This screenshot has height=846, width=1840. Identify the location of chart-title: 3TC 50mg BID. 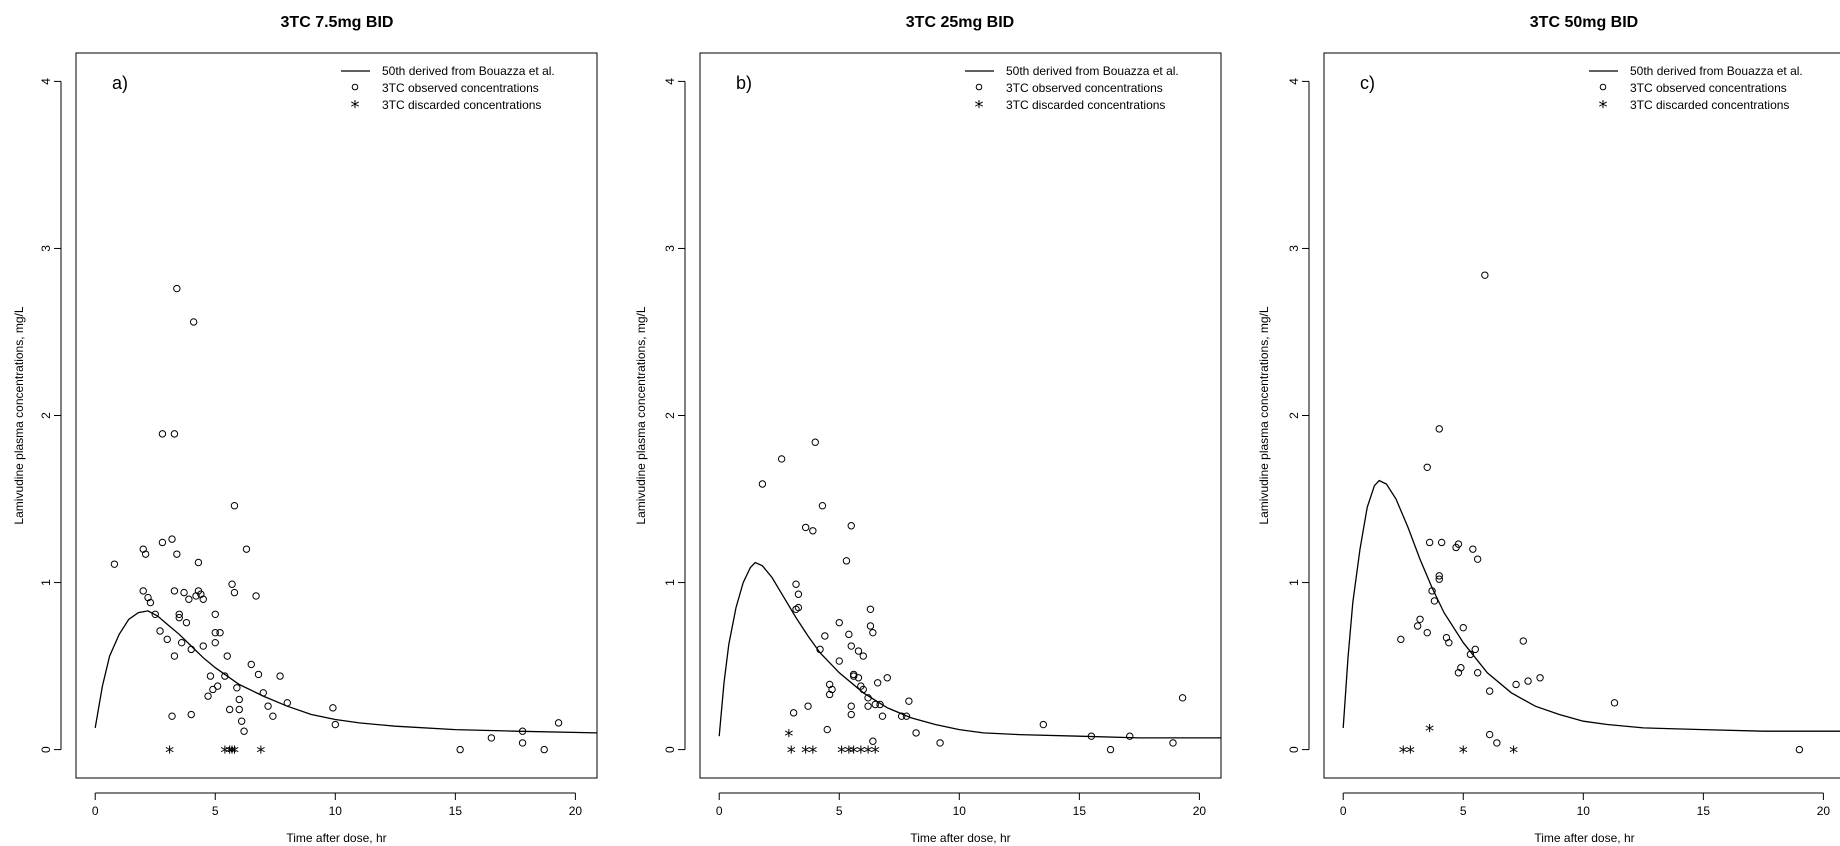
(1584, 22).